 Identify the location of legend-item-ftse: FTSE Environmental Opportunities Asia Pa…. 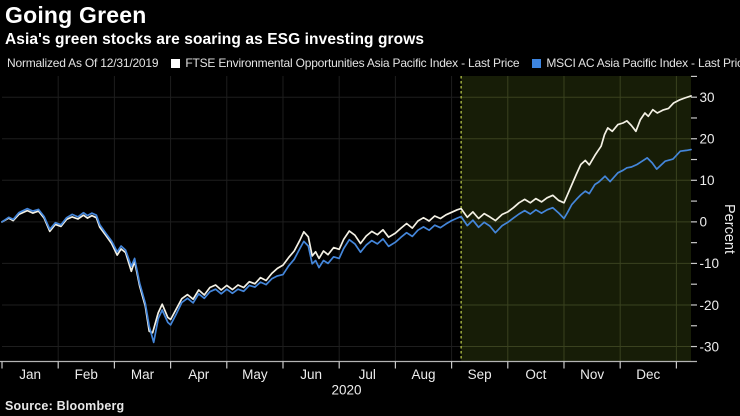
(345, 63).